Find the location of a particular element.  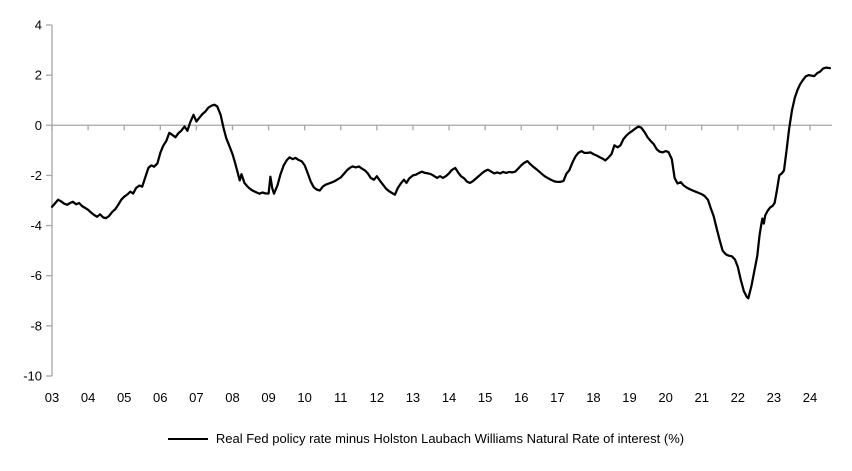

x-tick-label: 21 is located at coordinates (701, 397).